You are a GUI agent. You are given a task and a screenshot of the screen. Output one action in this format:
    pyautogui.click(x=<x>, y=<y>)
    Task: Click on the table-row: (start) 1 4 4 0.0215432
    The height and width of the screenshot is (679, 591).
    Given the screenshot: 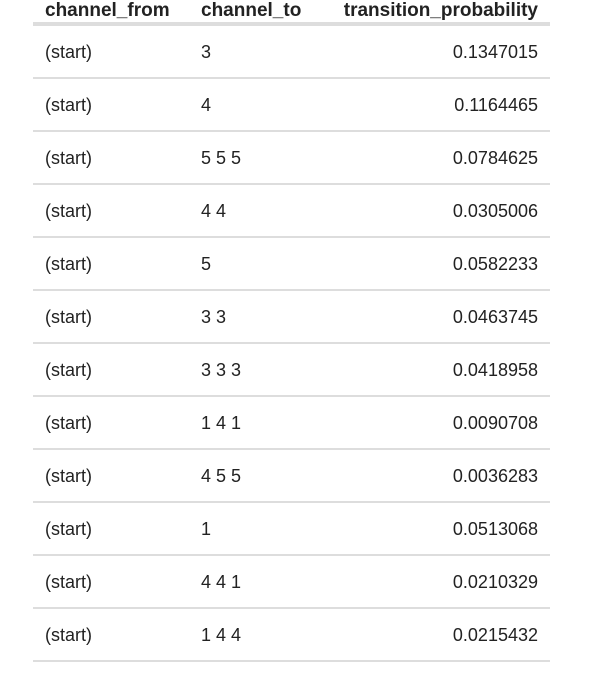 What is the action you would take?
    pyautogui.click(x=291, y=635)
    